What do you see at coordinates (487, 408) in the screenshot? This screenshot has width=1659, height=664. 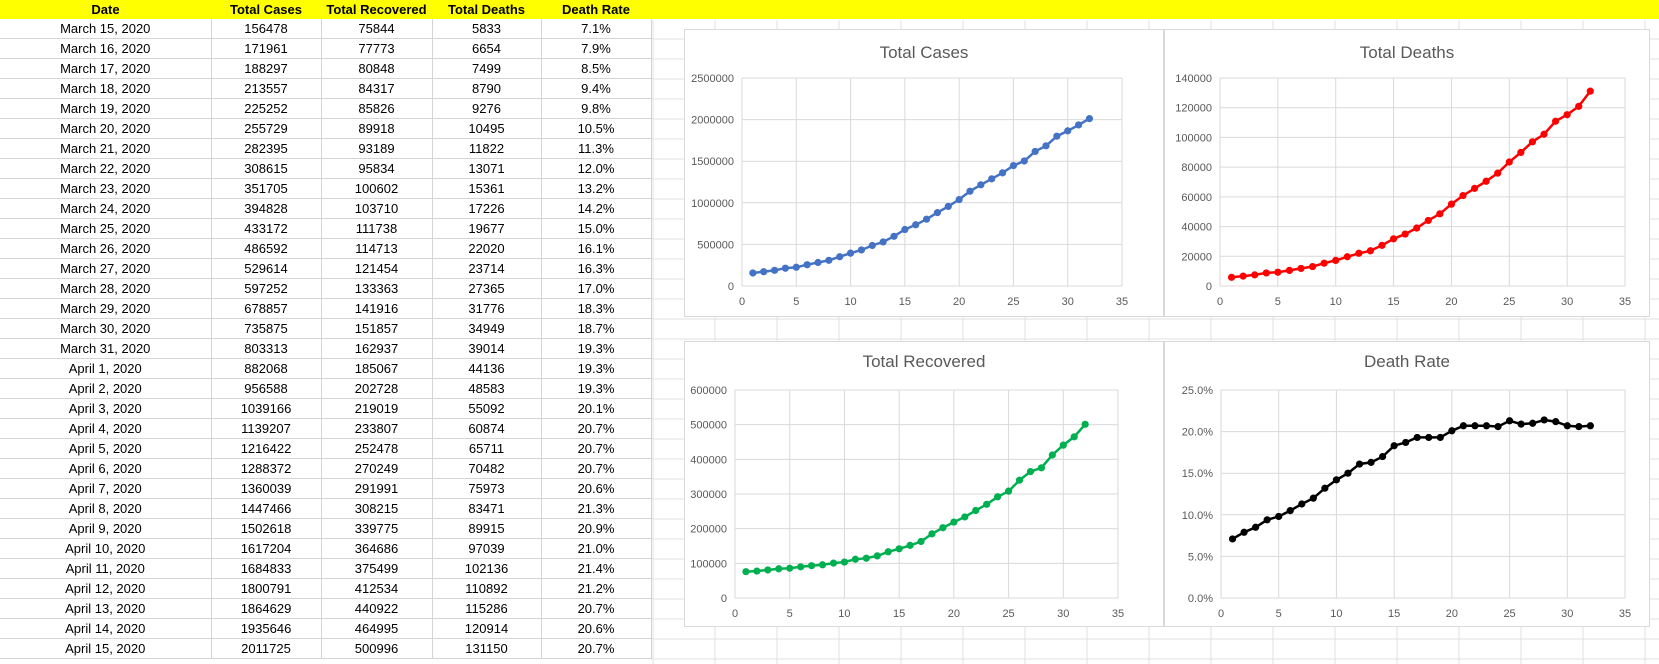 I see `cell-total-deaths: 55092` at bounding box center [487, 408].